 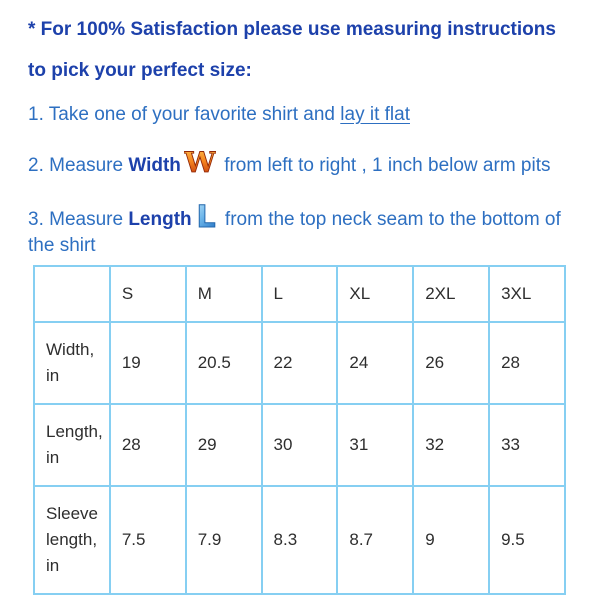 I want to click on width-cell-xl: 24, so click(x=375, y=363).